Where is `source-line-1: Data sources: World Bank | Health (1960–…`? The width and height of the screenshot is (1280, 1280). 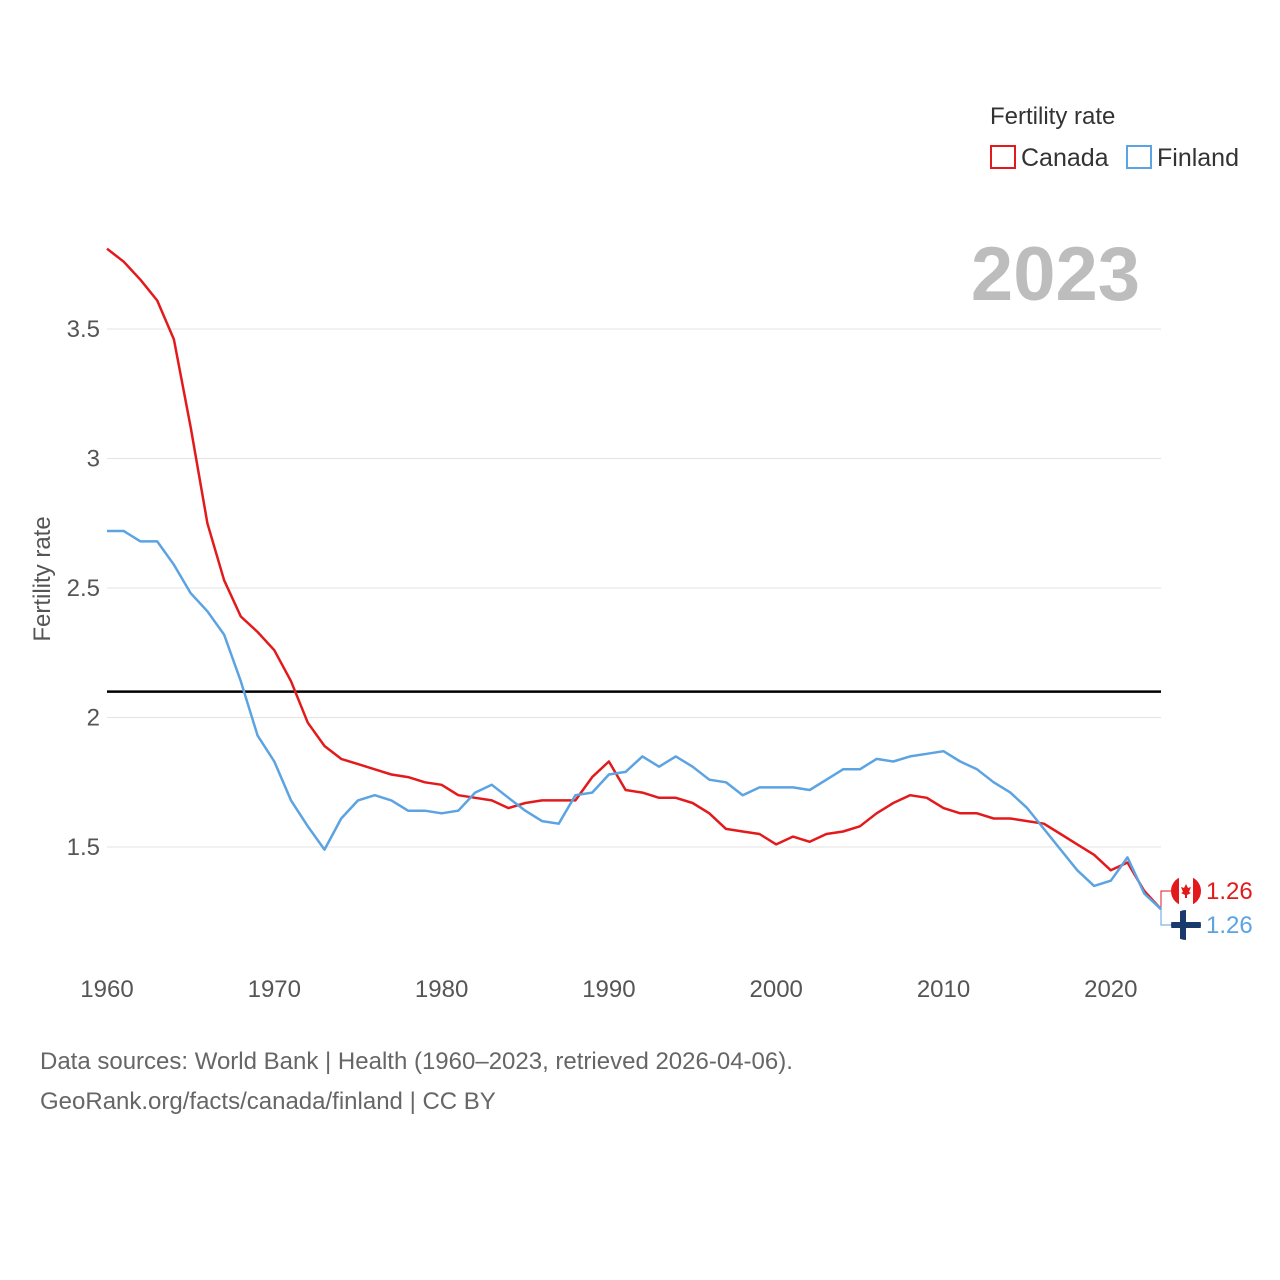 source-line-1: Data sources: World Bank | Health (1960–… is located at coordinates (416, 1061).